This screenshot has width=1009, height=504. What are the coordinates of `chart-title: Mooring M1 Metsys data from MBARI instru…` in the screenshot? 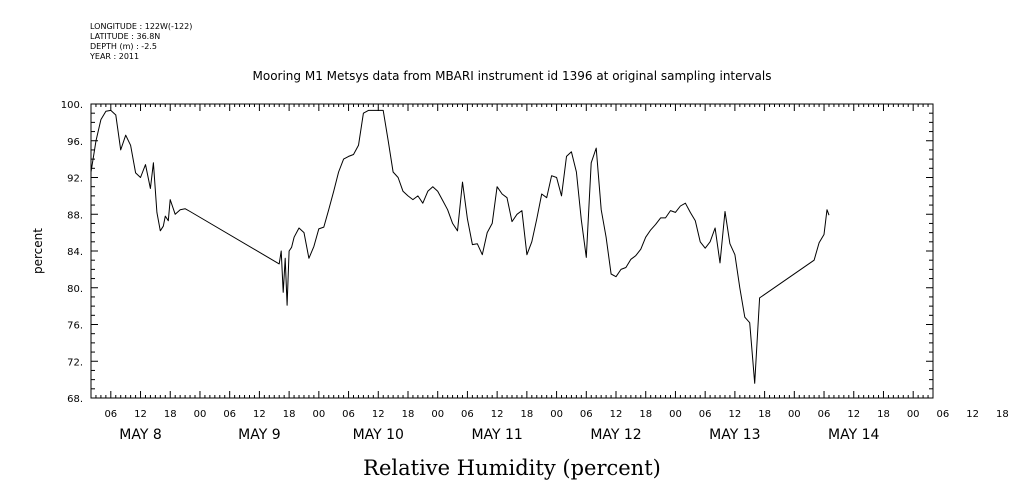 It's located at (512, 76).